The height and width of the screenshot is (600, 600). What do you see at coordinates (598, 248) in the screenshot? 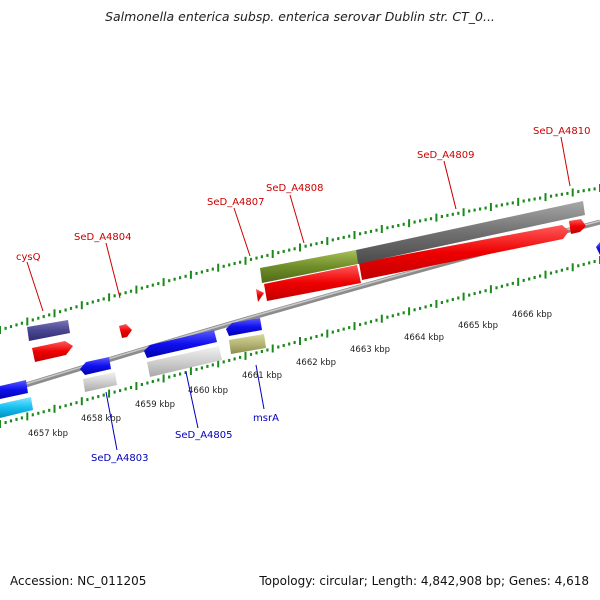
I see `gene-right-edge-blue` at bounding box center [598, 248].